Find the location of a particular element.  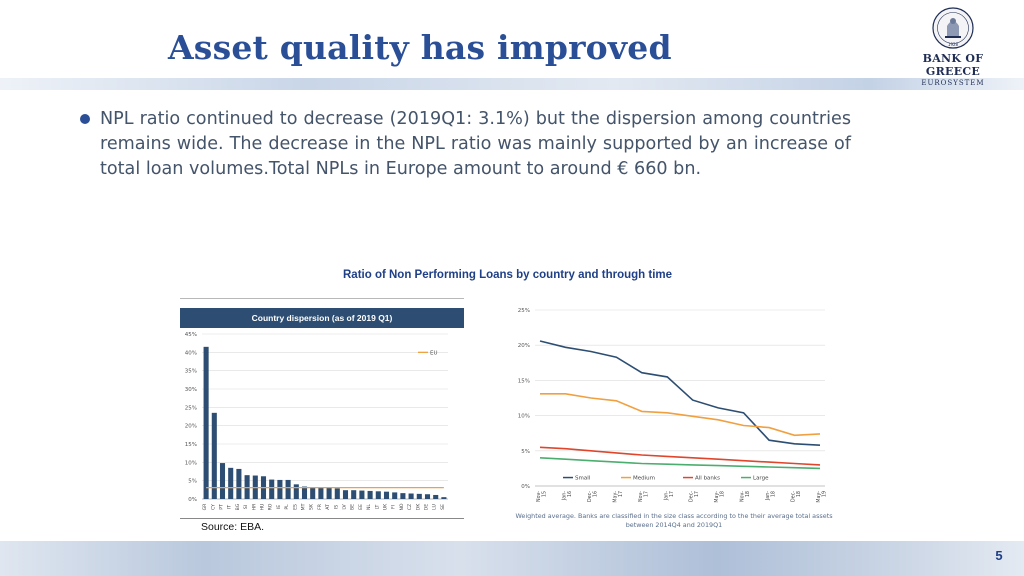

y-tick-label: 40% is located at coordinates (191, 353).